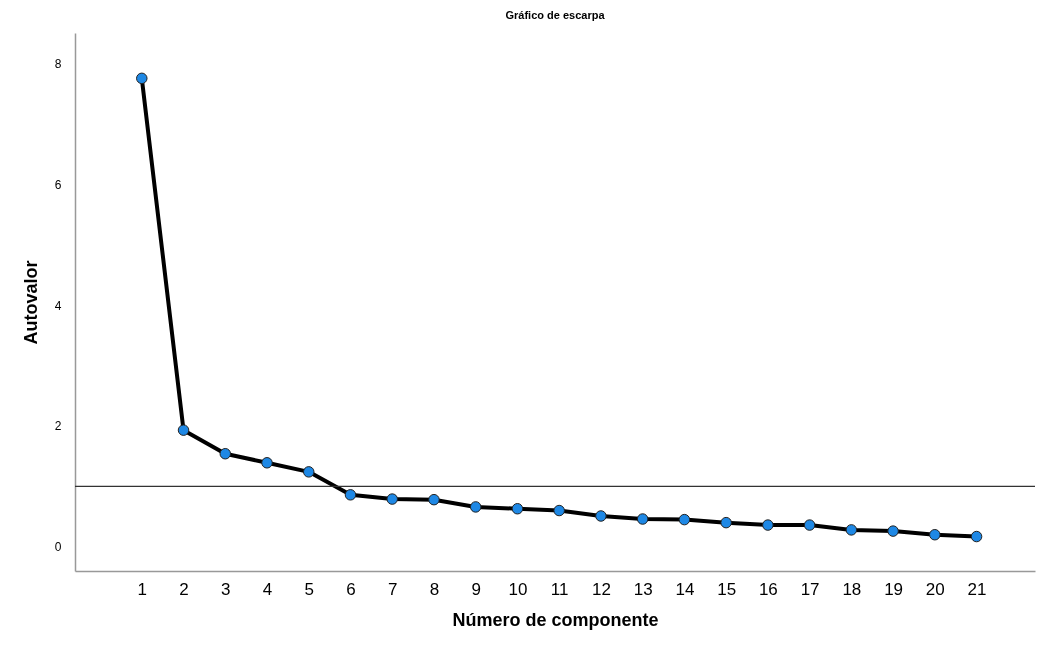  I want to click on x-axis-title: Número de componente, so click(555, 619).